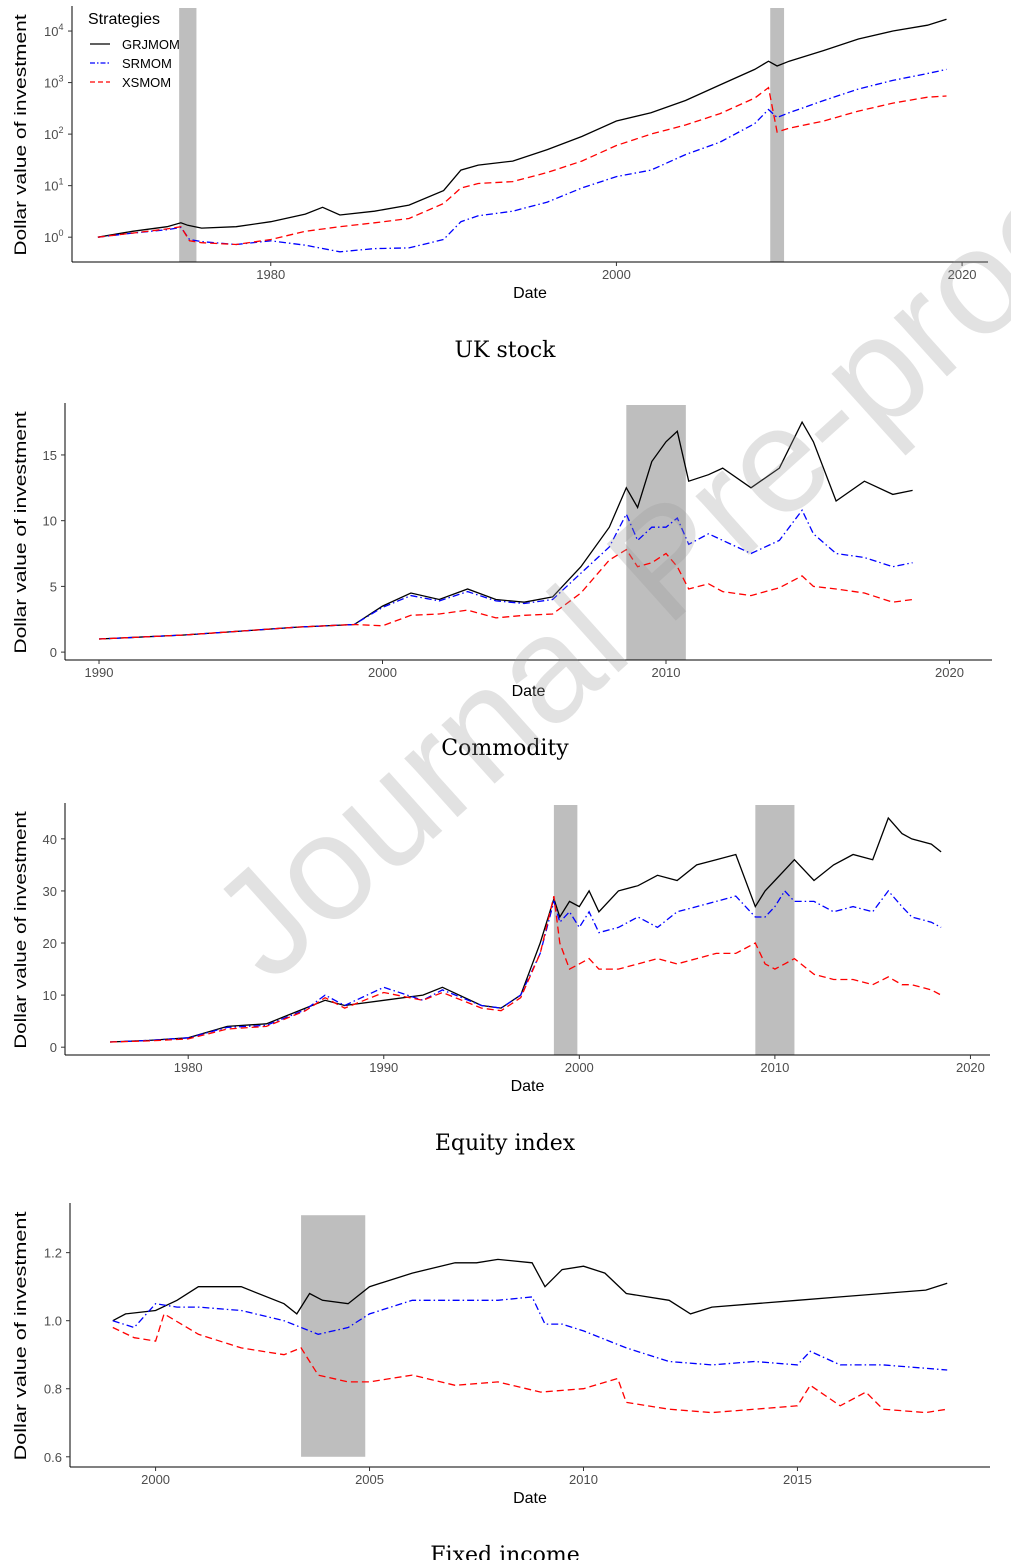 This screenshot has height=1560, width=1011. Describe the element at coordinates (53, 185) in the screenshot. I see `y-tick-label: 10¹` at that location.